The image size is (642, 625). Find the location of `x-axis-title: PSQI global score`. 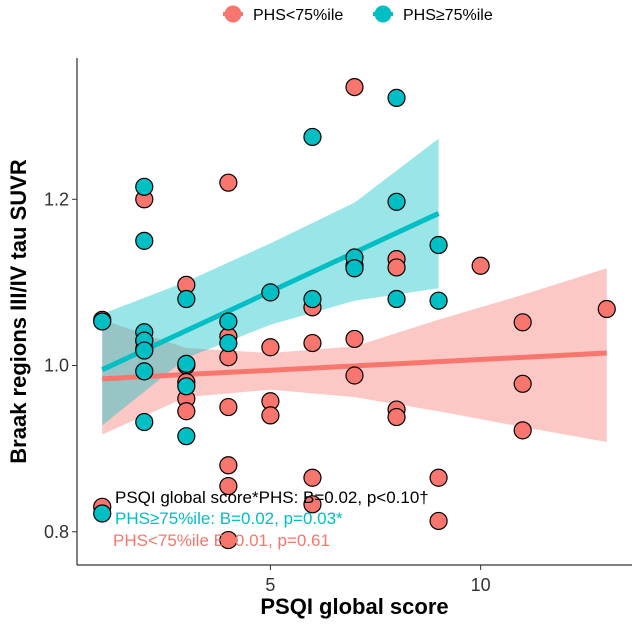

x-axis-title: PSQI global score is located at coordinates (354, 606).